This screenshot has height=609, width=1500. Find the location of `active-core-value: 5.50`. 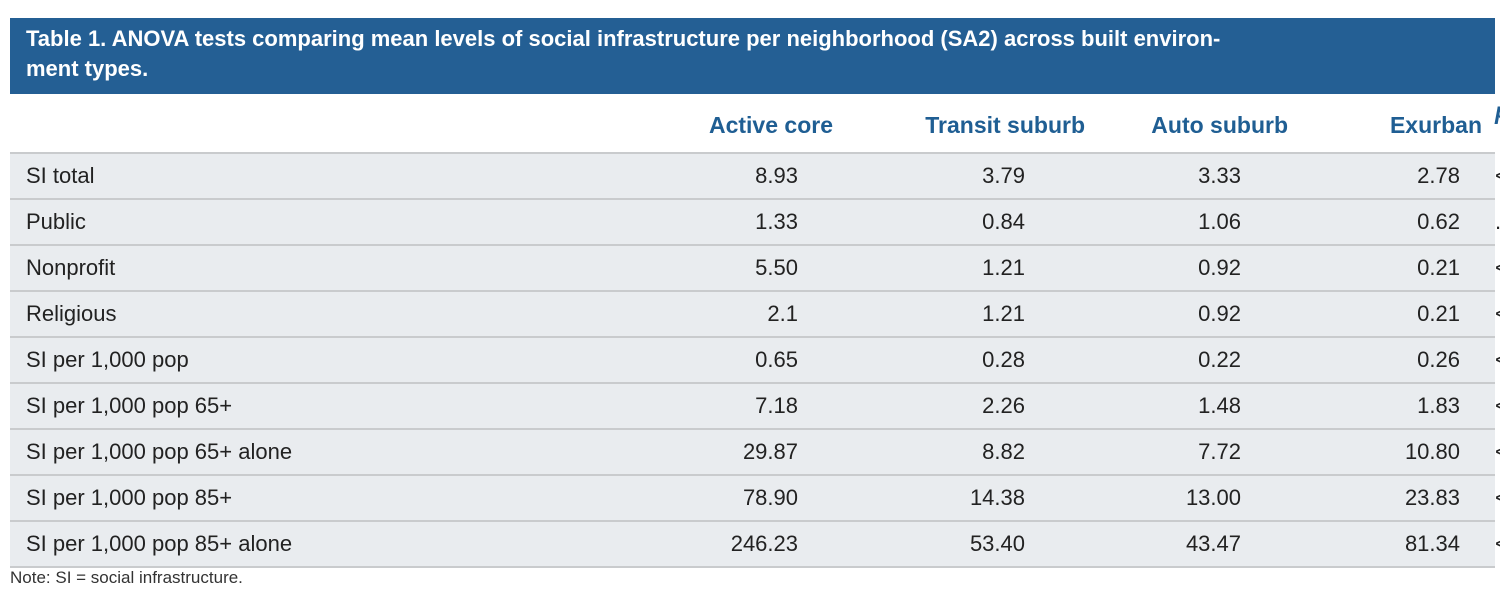

active-core-value: 5.50 is located at coordinates (700, 267).